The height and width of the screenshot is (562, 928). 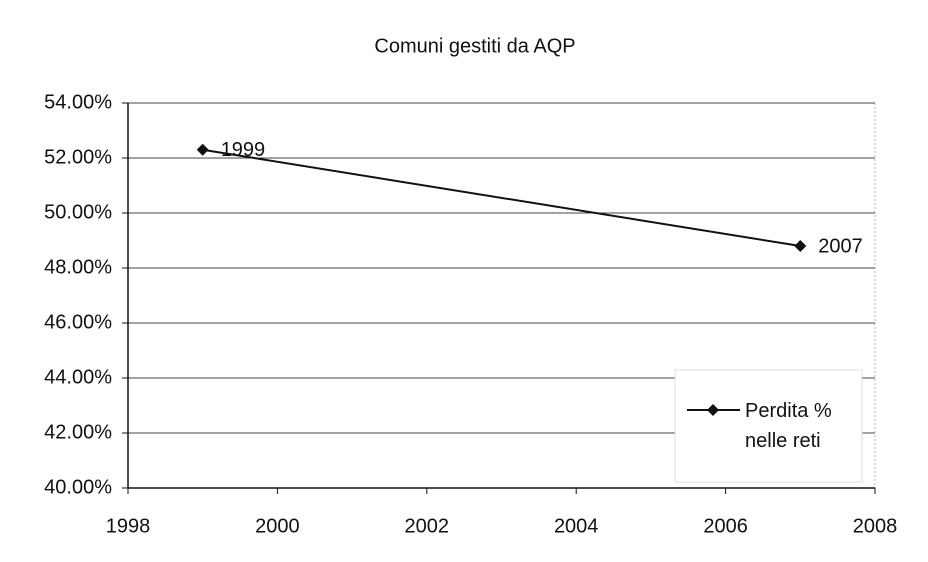 I want to click on point-label: 2007, so click(x=840, y=246).